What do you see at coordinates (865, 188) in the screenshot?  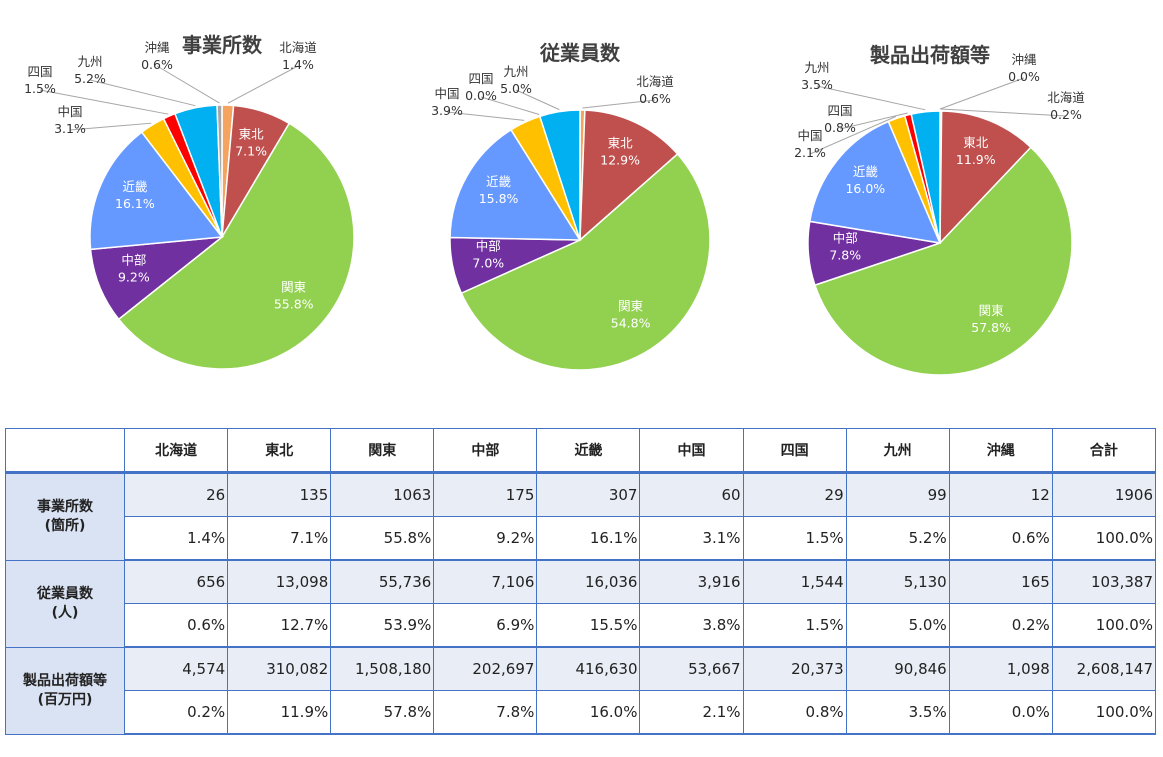 I see `slice-value-label-kinki: 16.0%` at bounding box center [865, 188].